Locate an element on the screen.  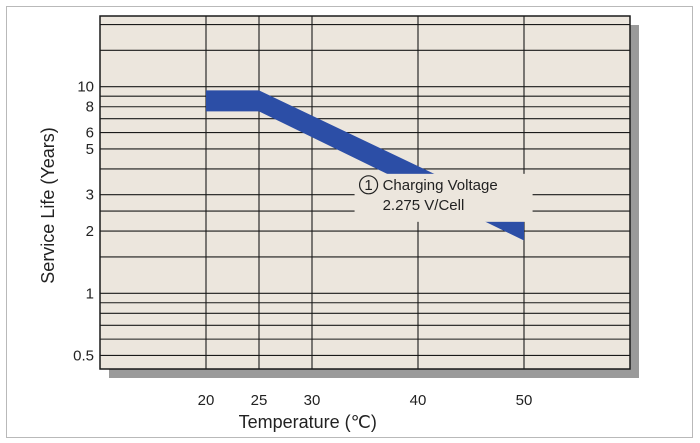
annotation-marker-number: 1 is located at coordinates (368, 185).